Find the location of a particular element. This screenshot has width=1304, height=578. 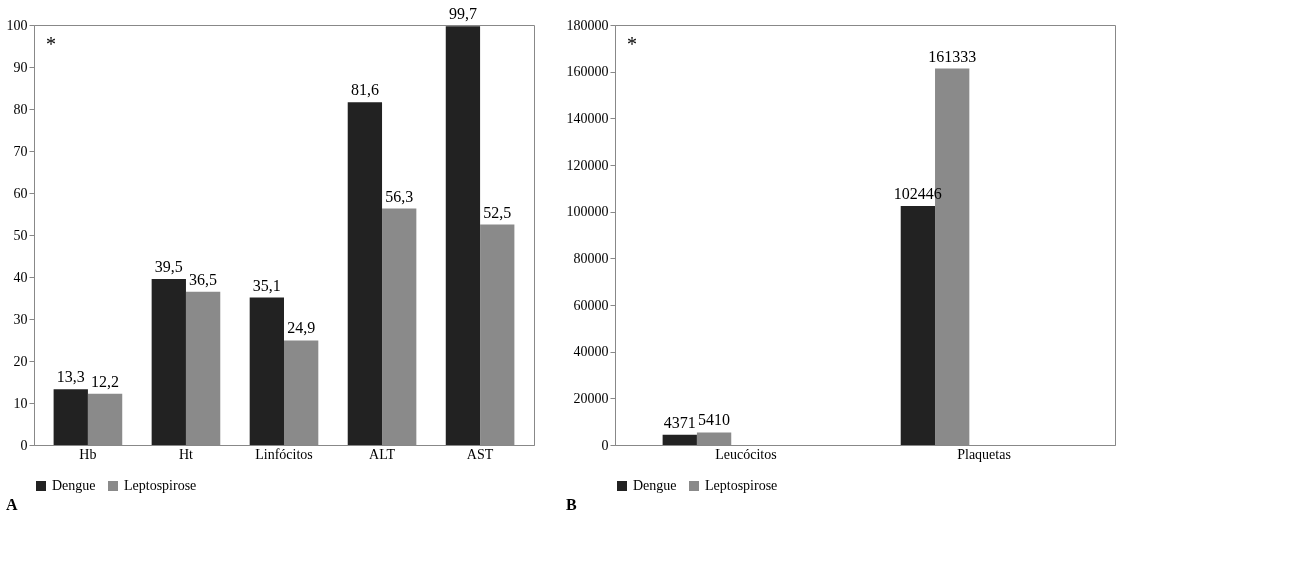

x-tick-label: Ht is located at coordinates (186, 454).